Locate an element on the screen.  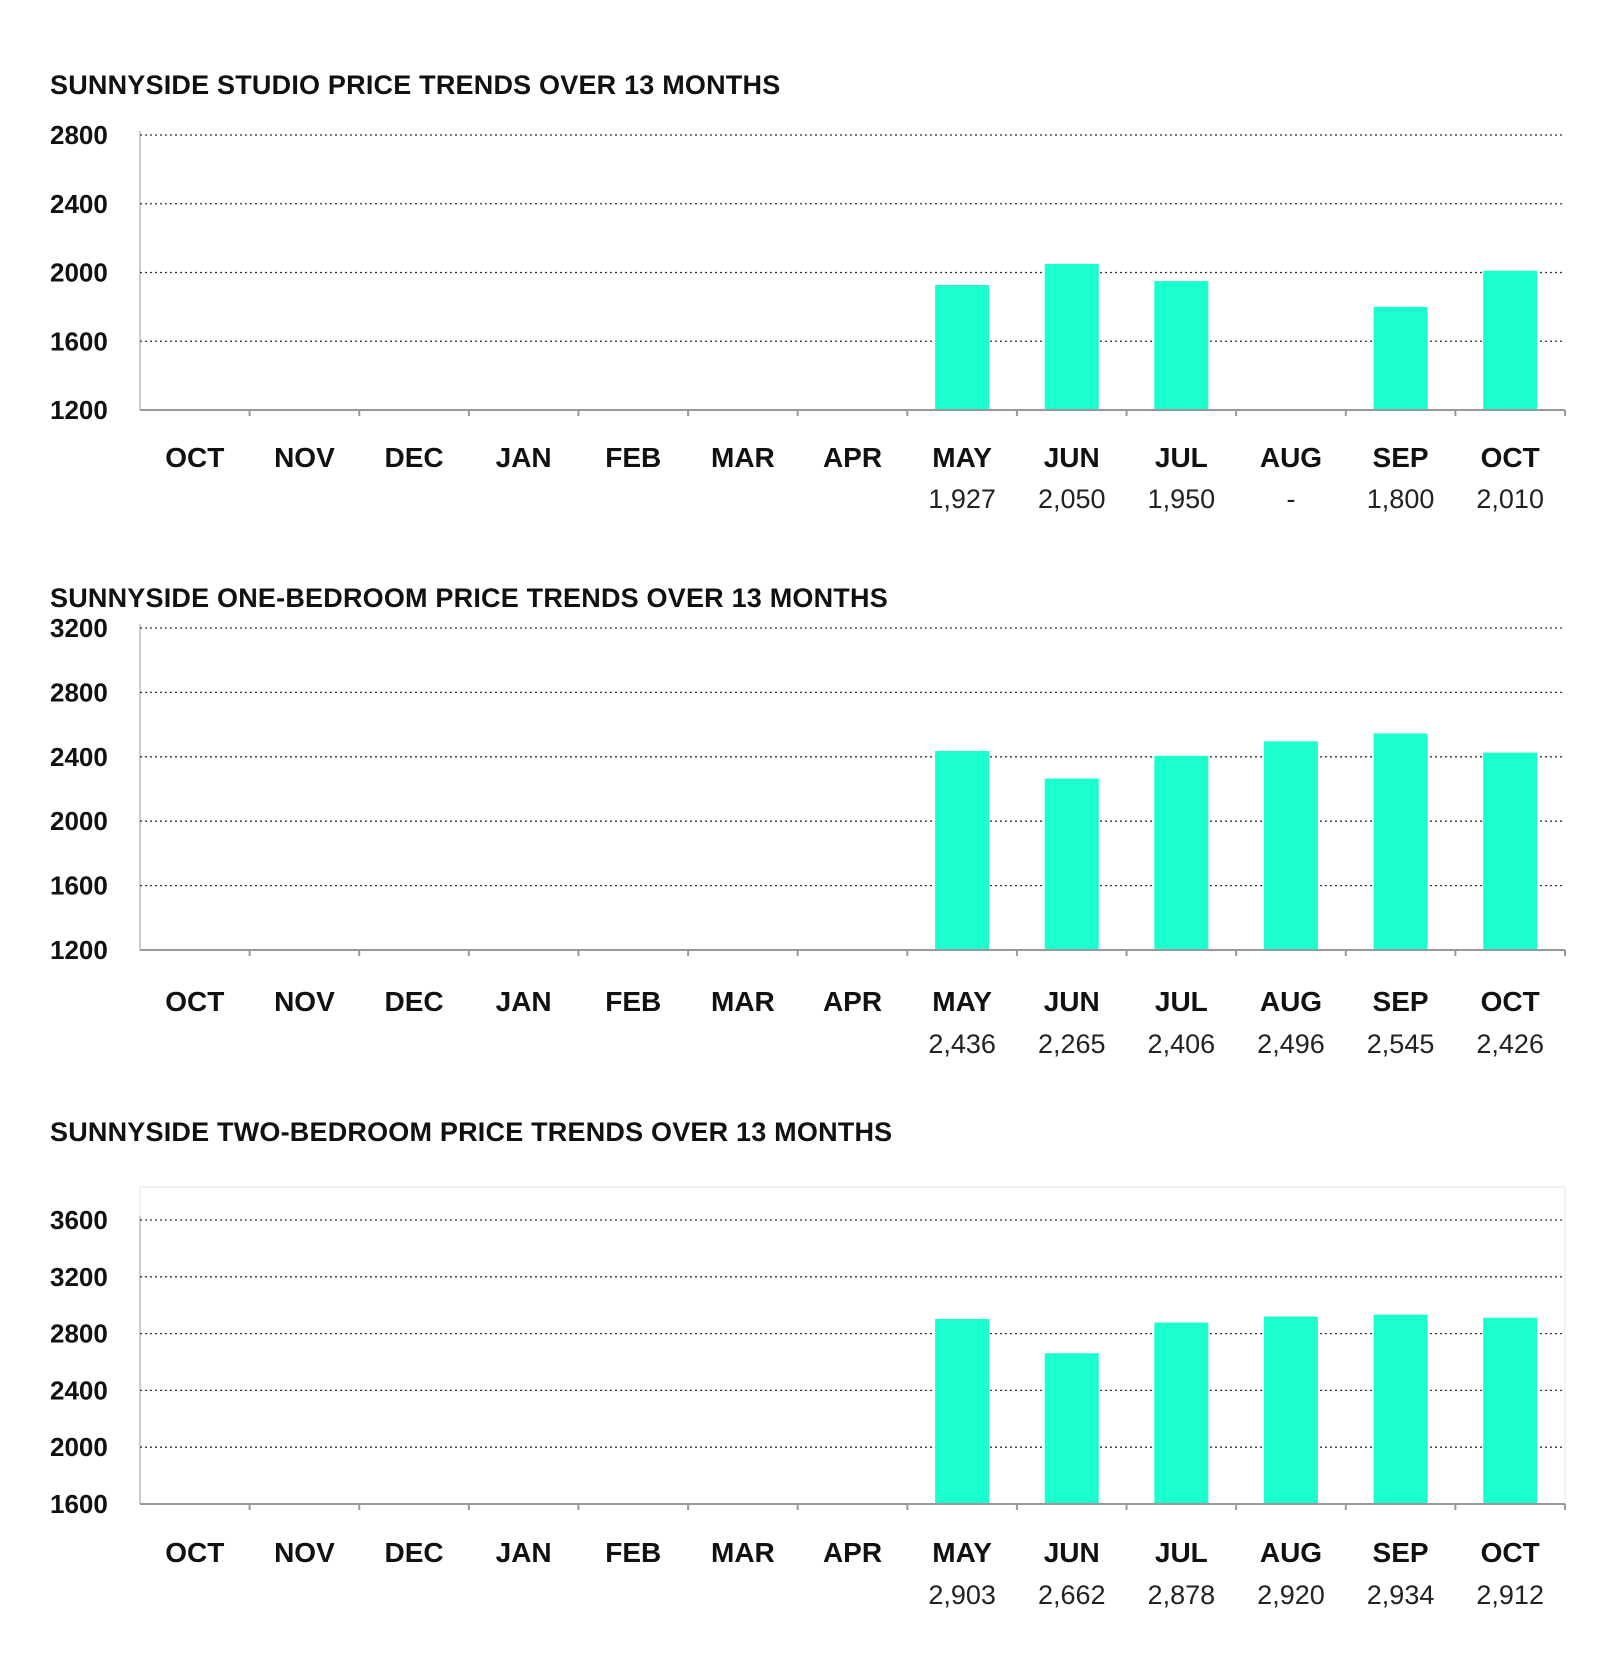
data-label: 1,927 is located at coordinates (962, 499).